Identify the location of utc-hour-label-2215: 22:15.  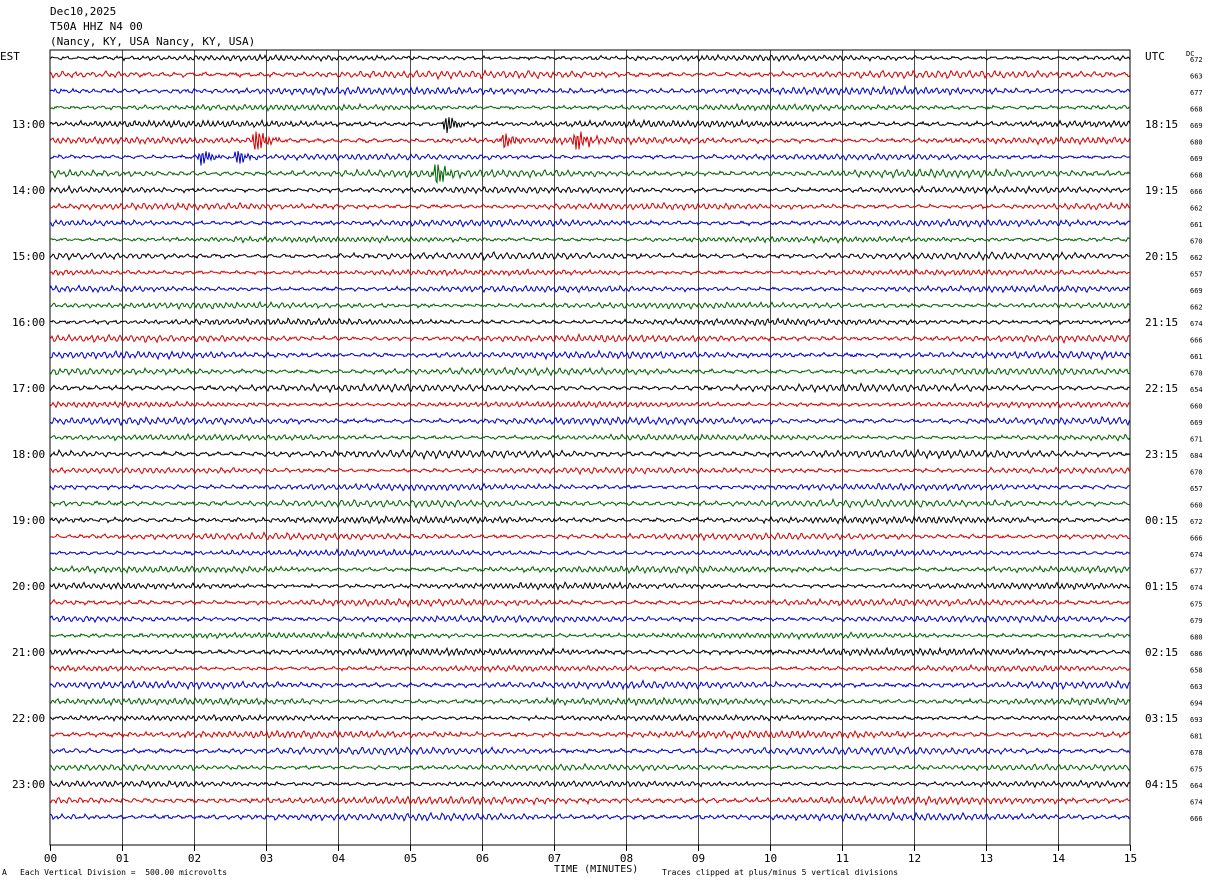
(1161, 388).